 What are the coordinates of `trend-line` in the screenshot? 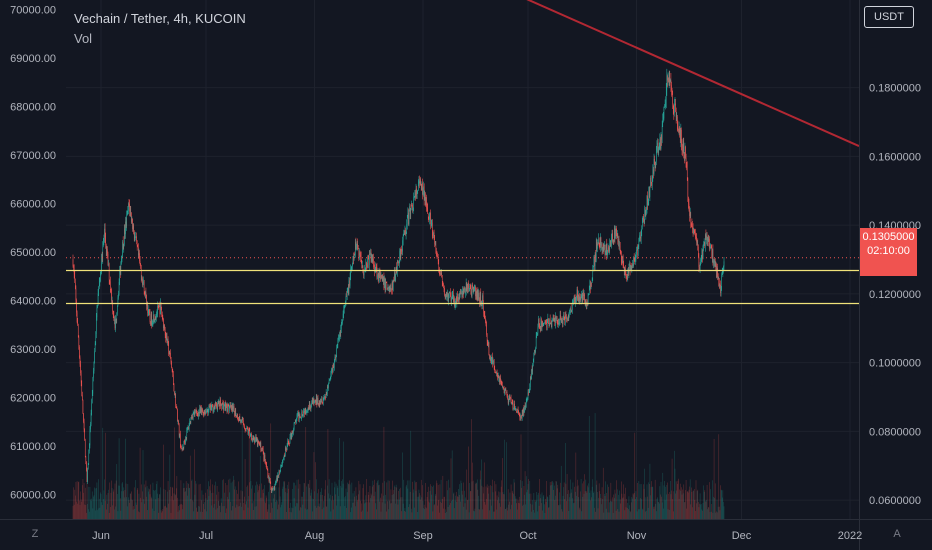 It's located at (673, 73).